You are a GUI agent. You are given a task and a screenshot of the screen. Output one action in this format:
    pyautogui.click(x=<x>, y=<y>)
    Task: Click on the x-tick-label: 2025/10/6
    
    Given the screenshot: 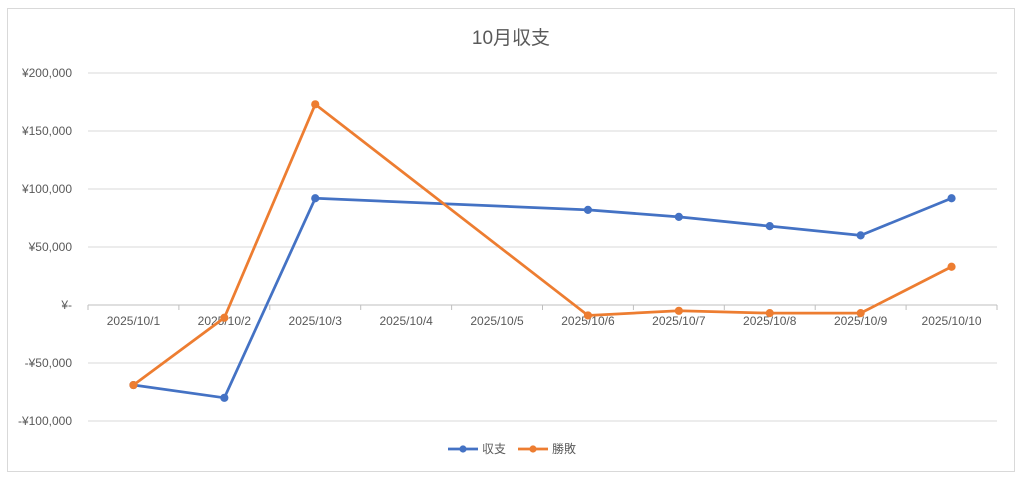 What is the action you would take?
    pyautogui.click(x=588, y=321)
    